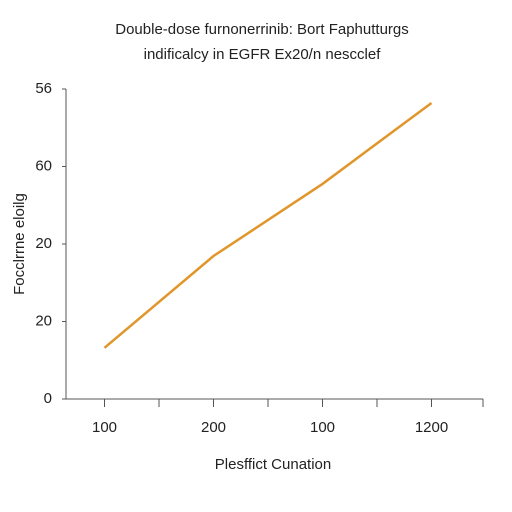 This screenshot has width=512, height=512. Describe the element at coordinates (213, 427) in the screenshot. I see `x-tick-label: 200` at that location.